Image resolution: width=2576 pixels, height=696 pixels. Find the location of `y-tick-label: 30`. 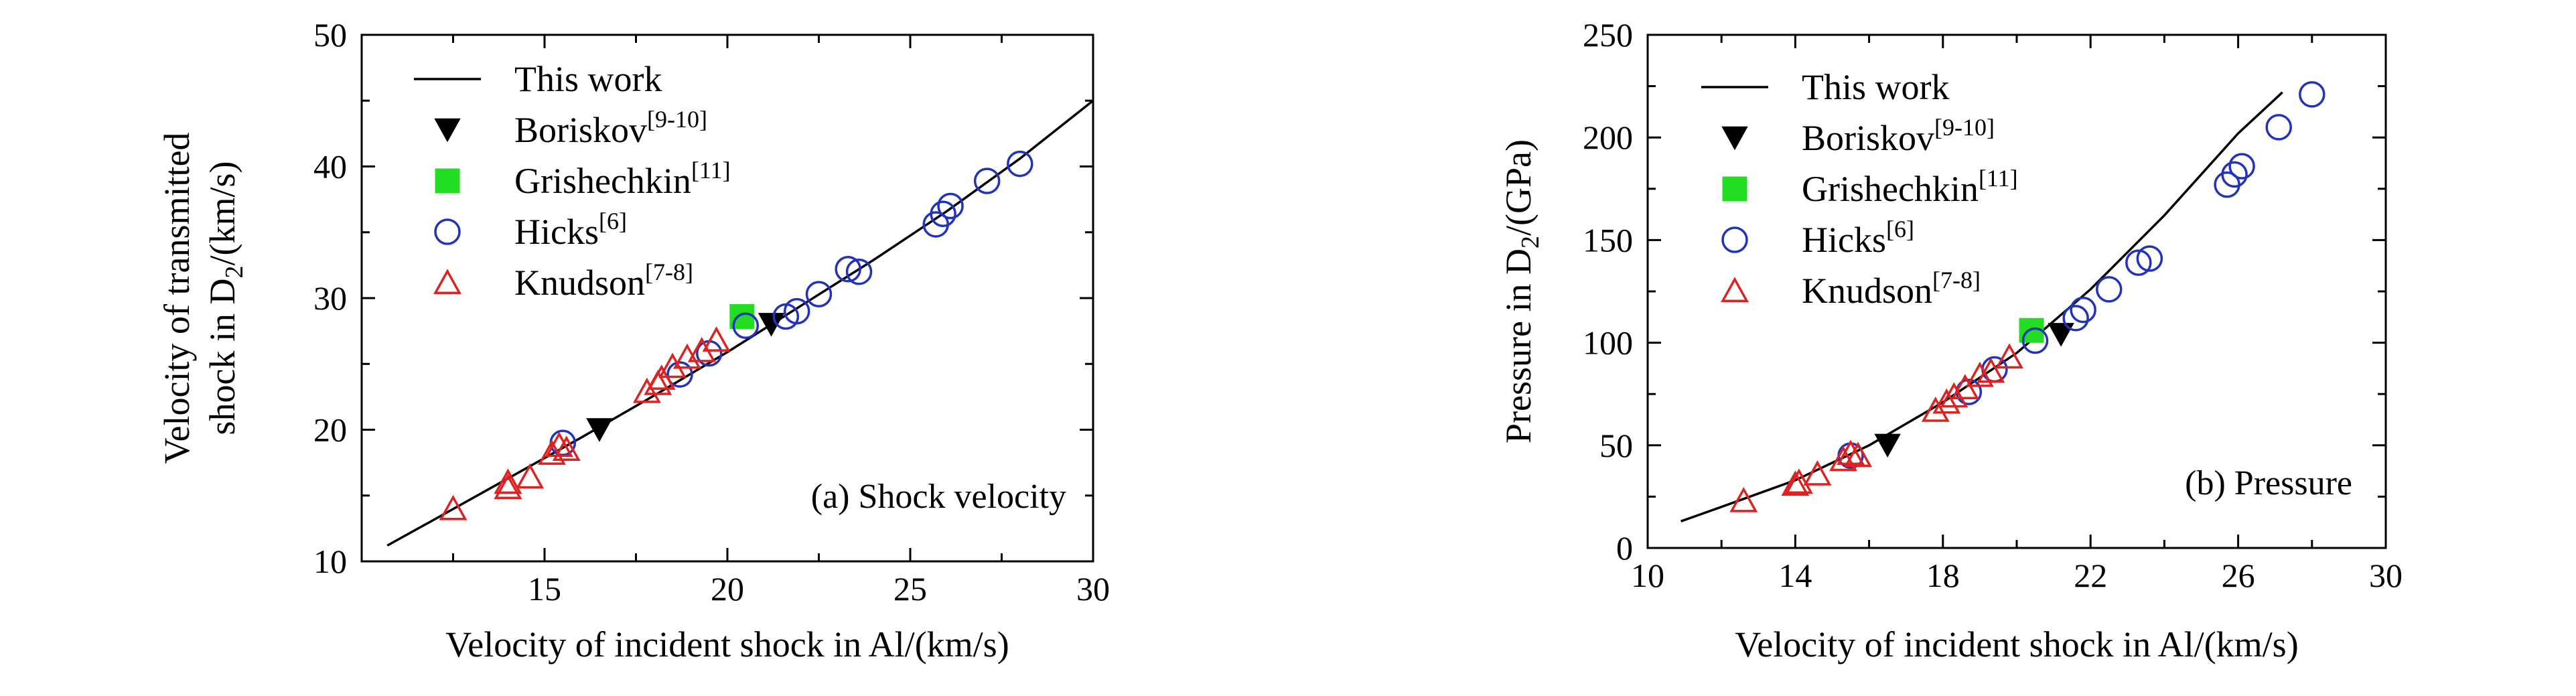

y-tick-label: 30 is located at coordinates (330, 298).